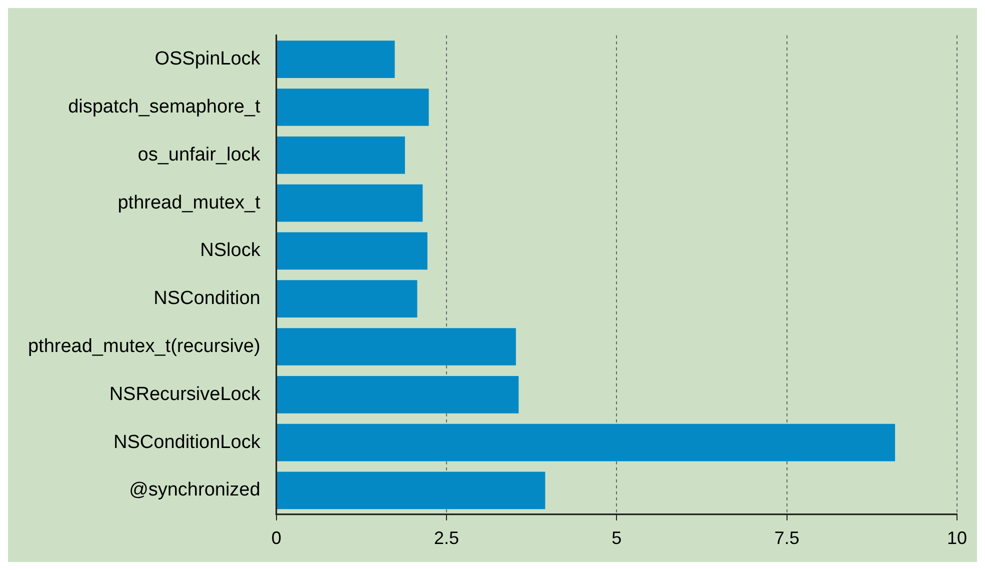 This screenshot has height=570, width=985. What do you see at coordinates (185, 394) in the screenshot?
I see `y-tick-label: NSRecursiveLock` at bounding box center [185, 394].